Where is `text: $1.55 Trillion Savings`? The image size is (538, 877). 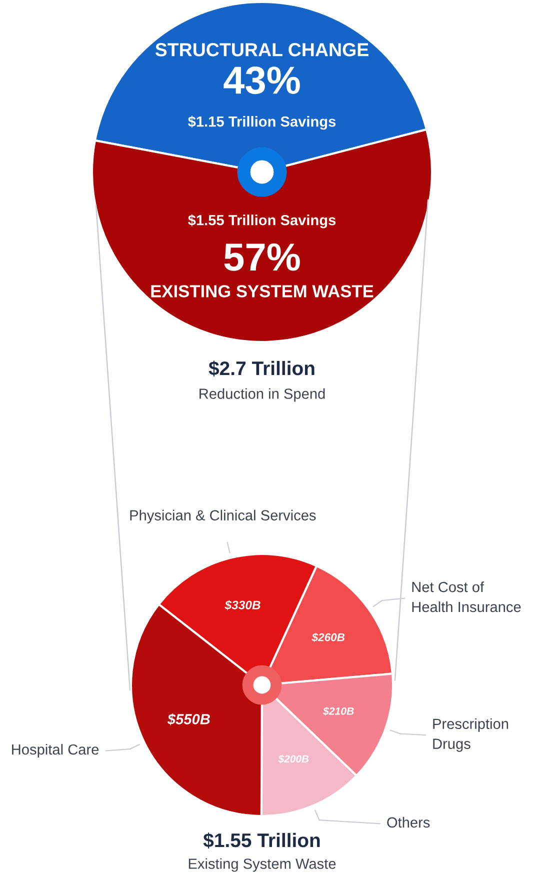 text: $1.55 Trillion Savings is located at coordinates (262, 221).